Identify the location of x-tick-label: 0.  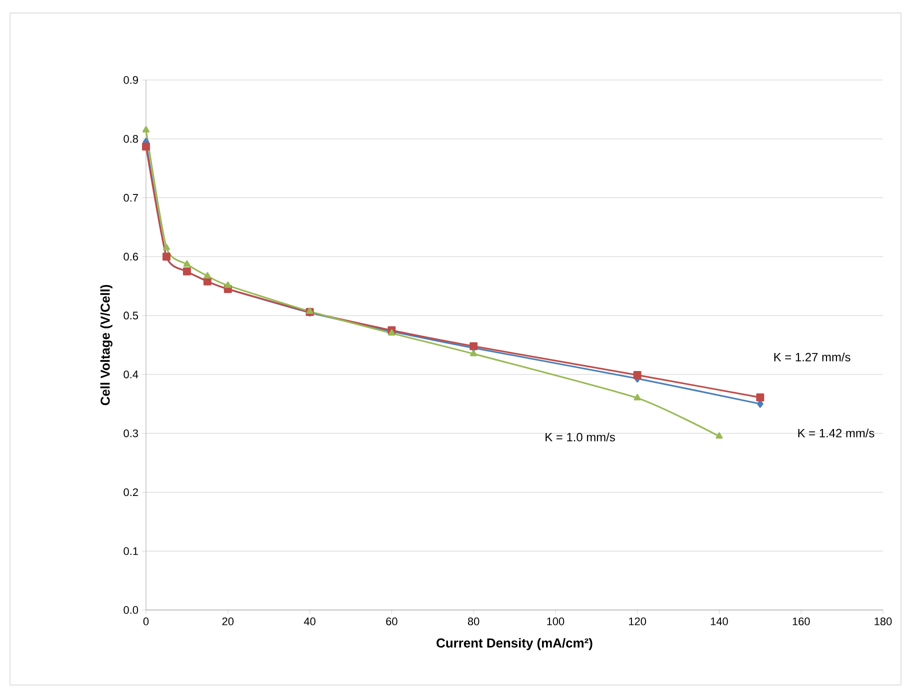
(146, 622).